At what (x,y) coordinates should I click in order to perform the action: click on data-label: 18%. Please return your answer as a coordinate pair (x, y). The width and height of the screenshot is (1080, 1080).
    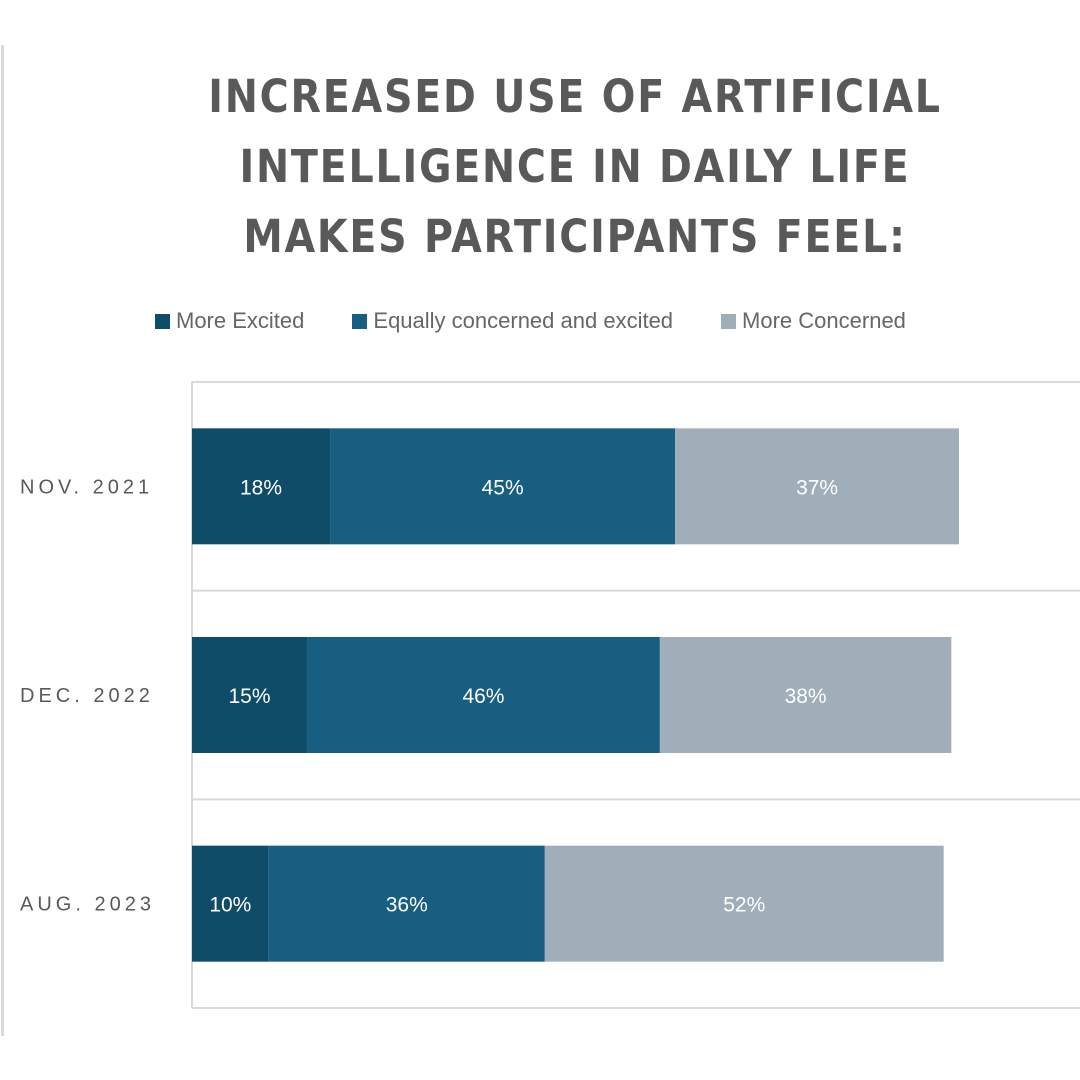
    Looking at the image, I should click on (261, 487).